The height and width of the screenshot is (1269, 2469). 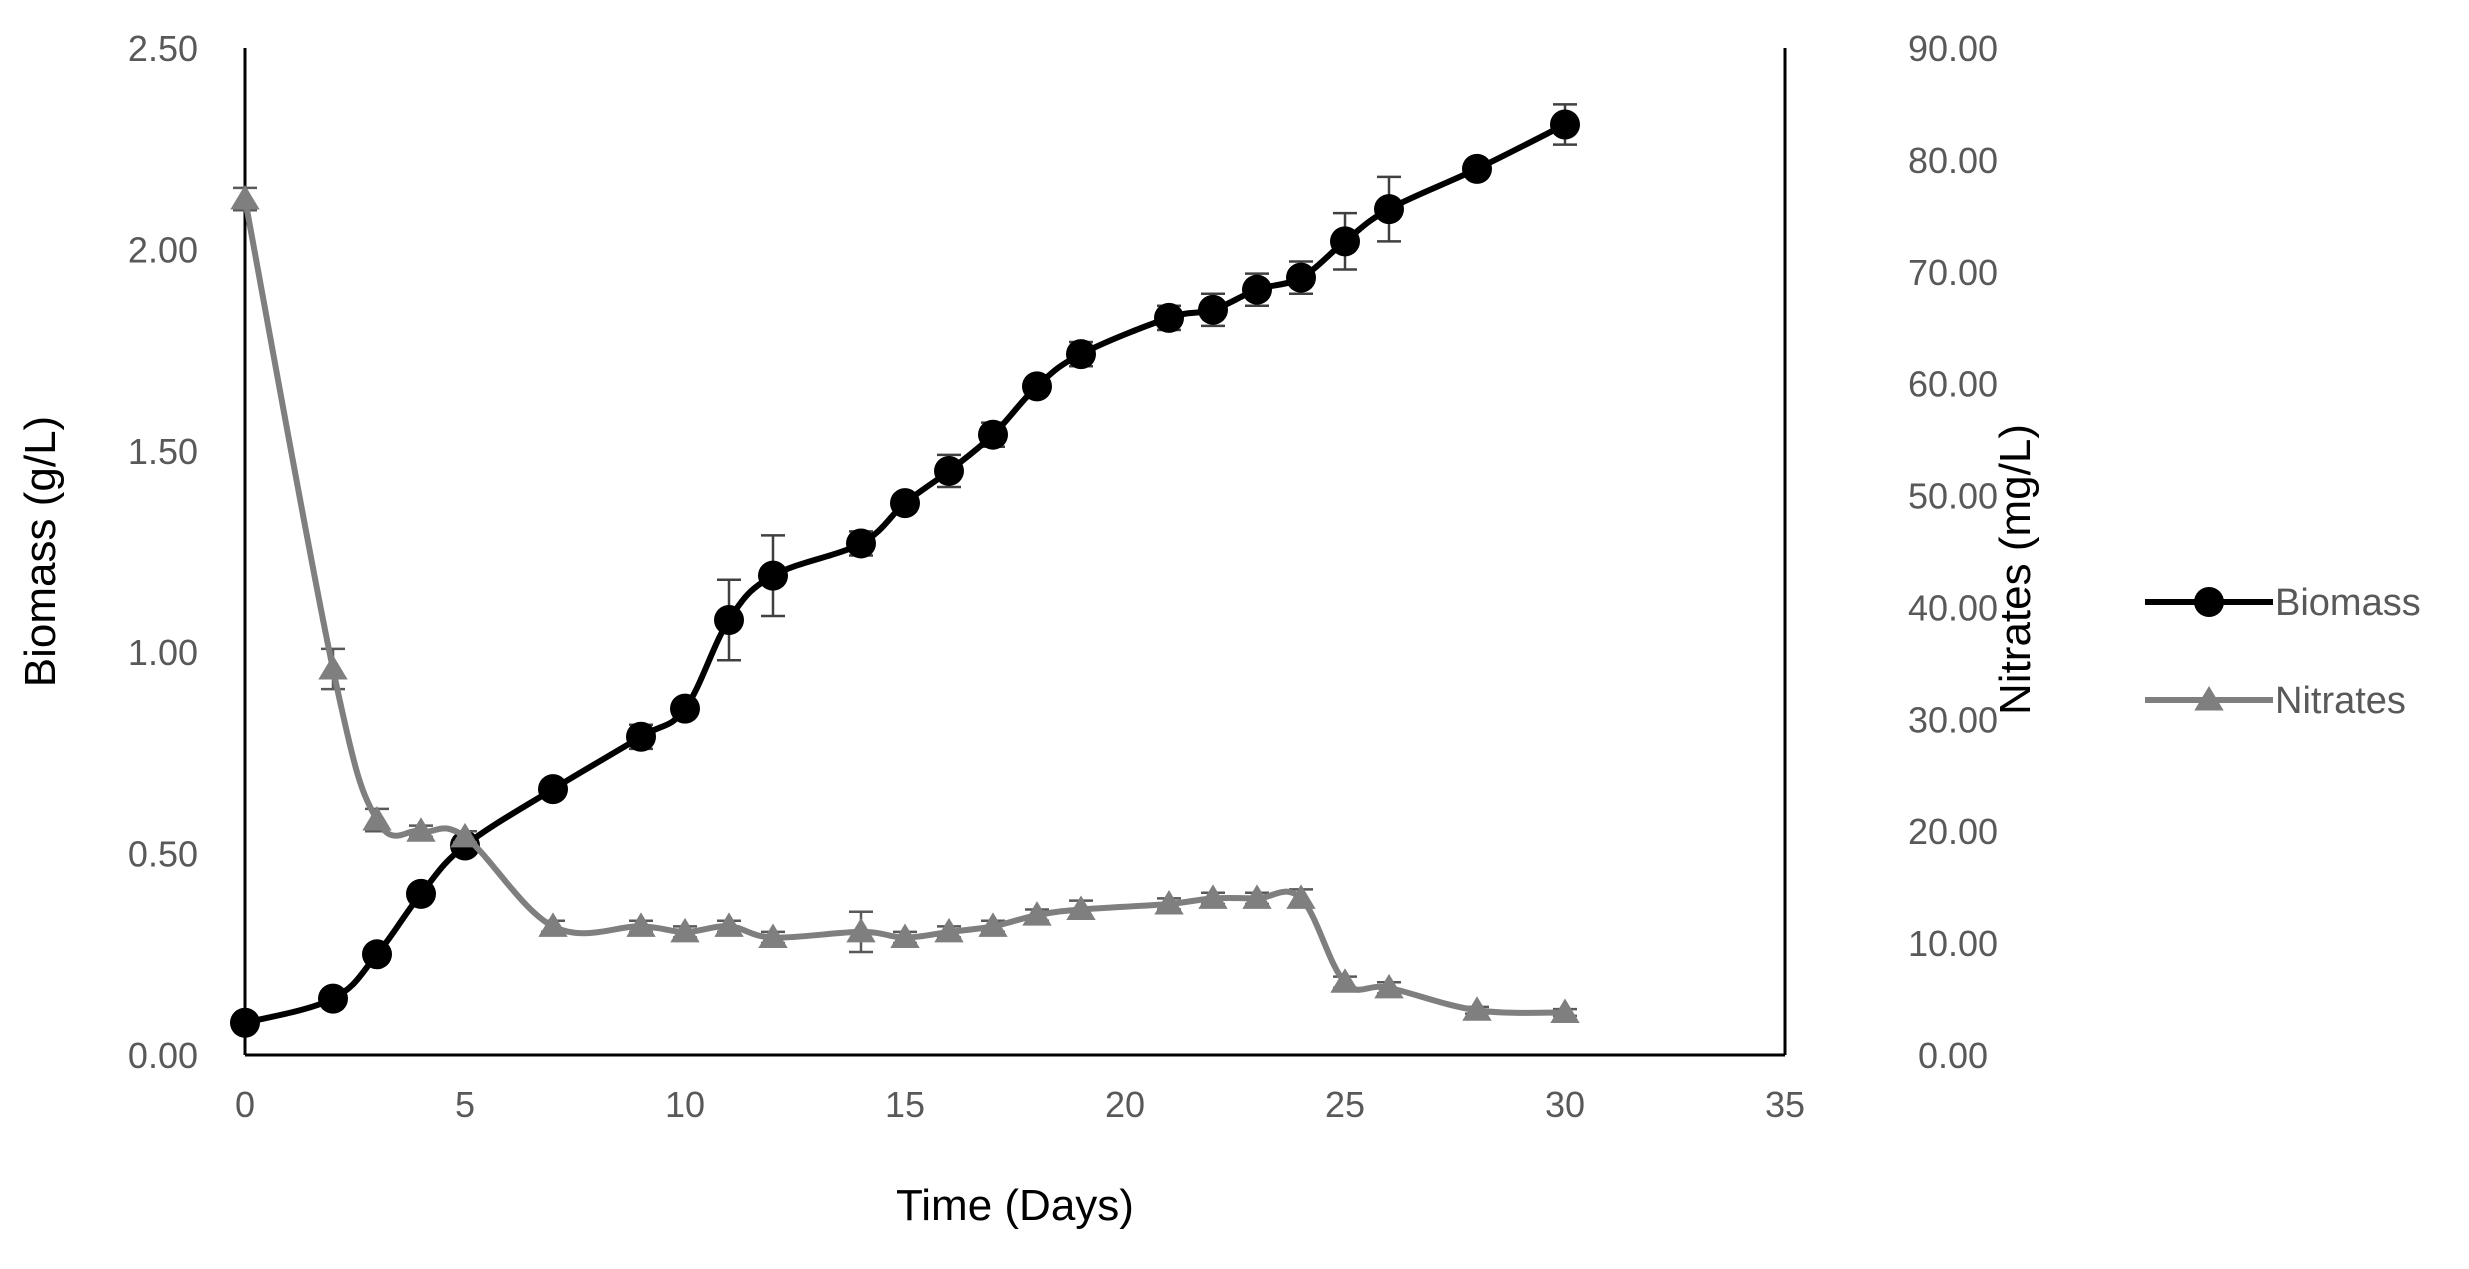 What do you see at coordinates (2209, 602) in the screenshot?
I see `legend-biomass-marker` at bounding box center [2209, 602].